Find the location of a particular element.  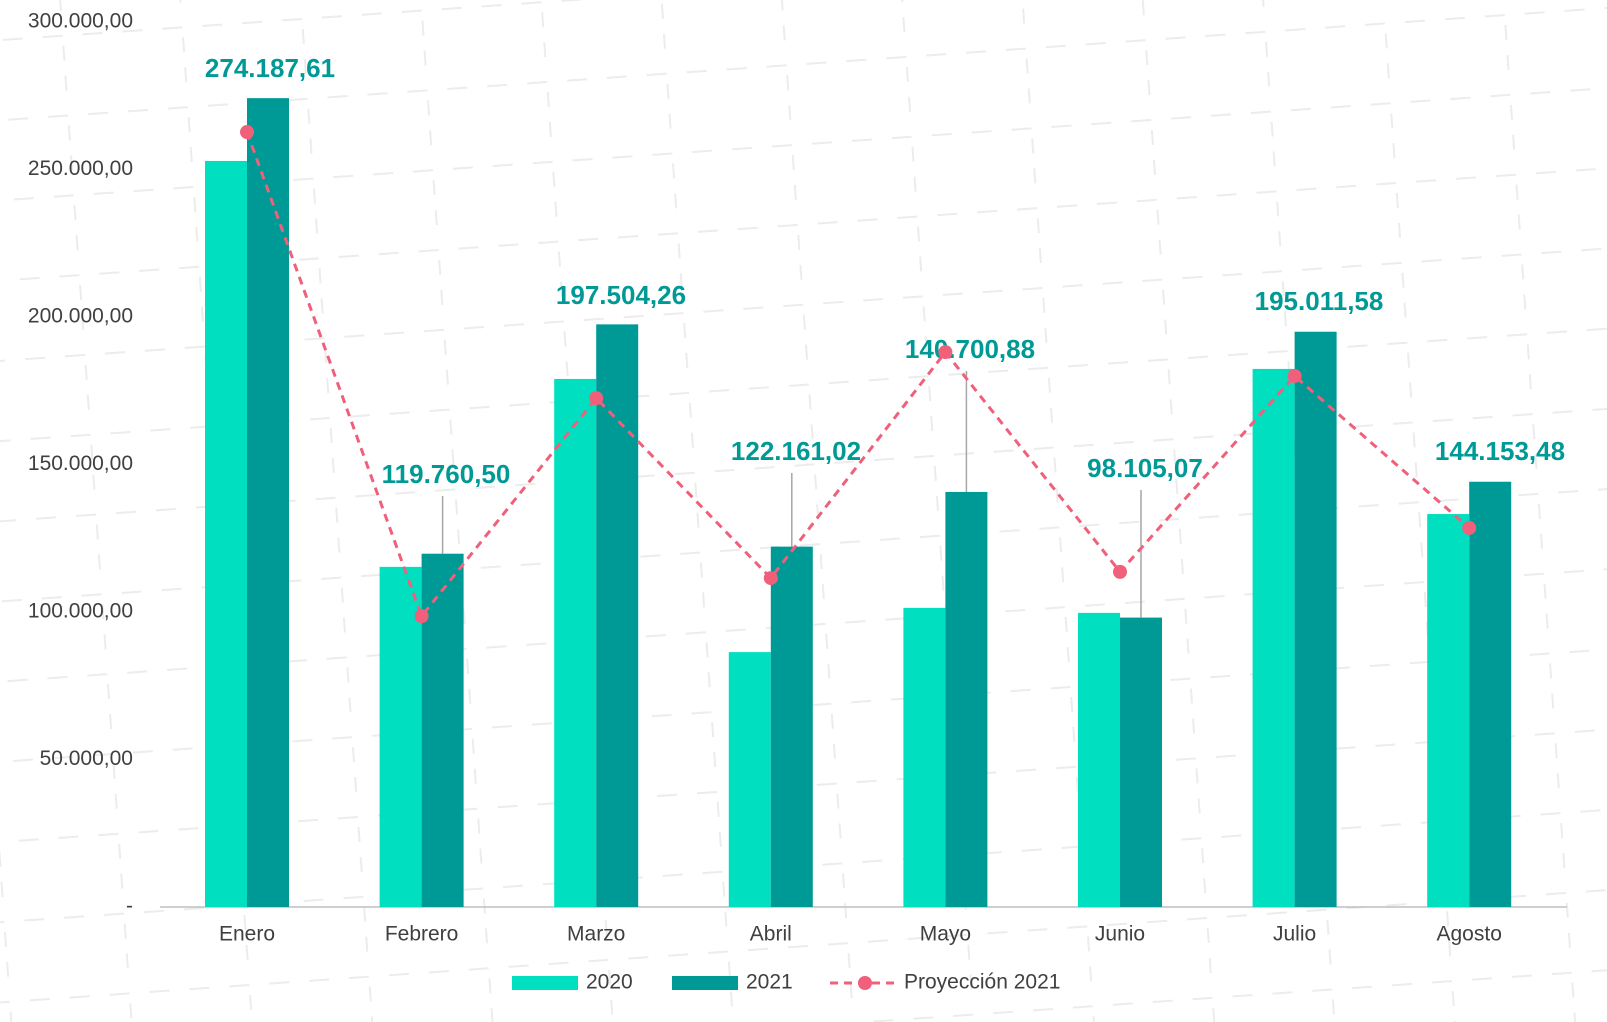

y-tick-label: 250.000,00 is located at coordinates (80, 168).